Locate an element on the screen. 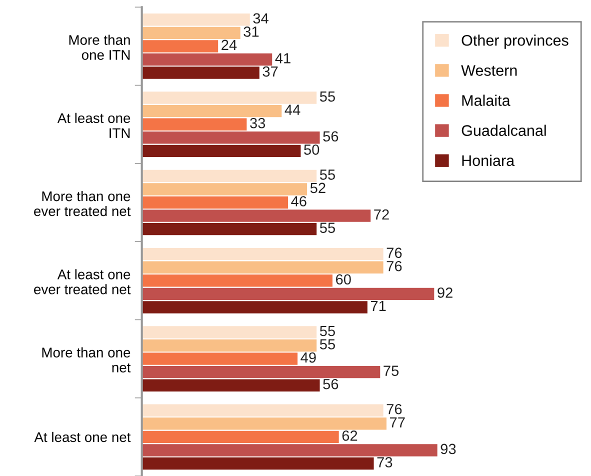 This screenshot has height=476, width=591. legend-label: Other provinces is located at coordinates (515, 41).